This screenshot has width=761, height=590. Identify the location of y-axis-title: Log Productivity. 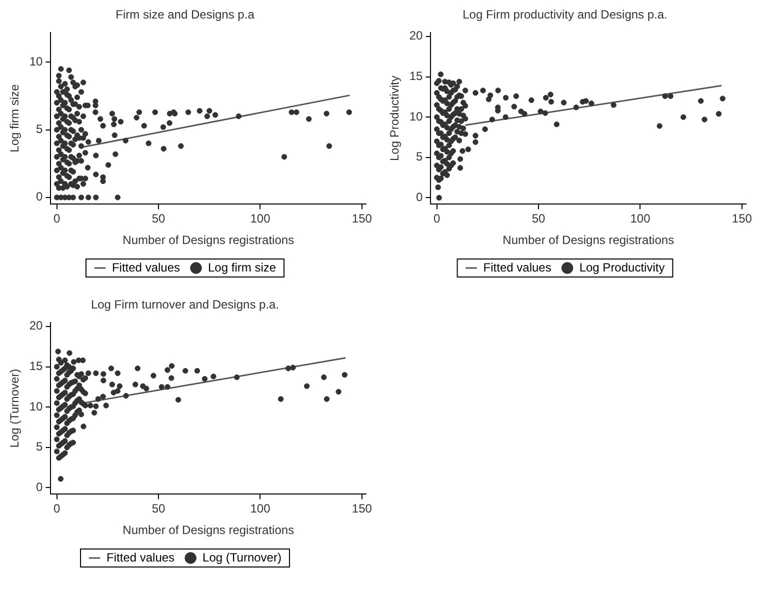
(395, 118).